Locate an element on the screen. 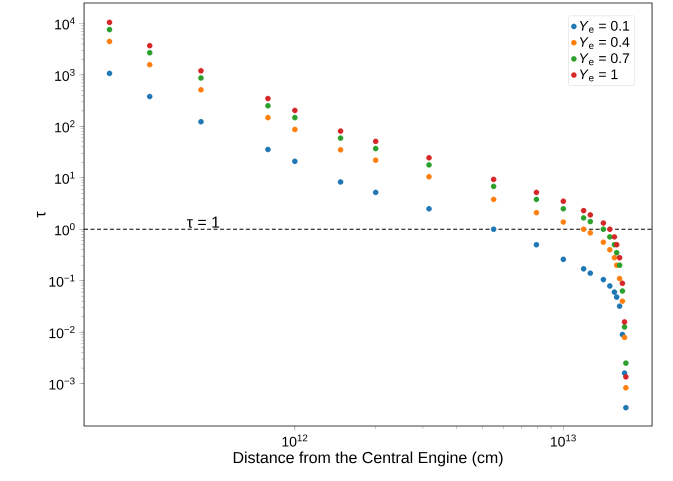  y-tick-label: 10$^{−3}$ is located at coordinates (62, 384).